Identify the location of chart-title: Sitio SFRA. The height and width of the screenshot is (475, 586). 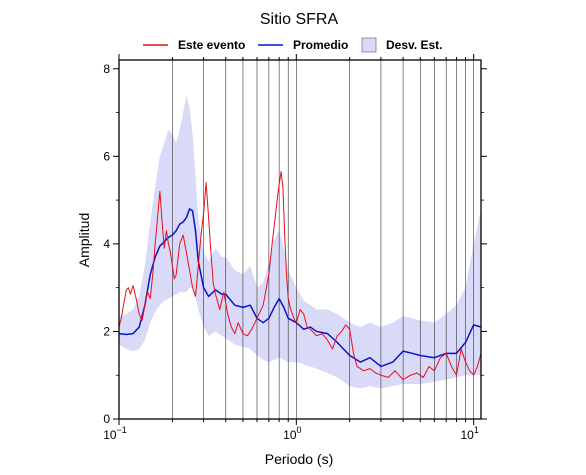
(299, 19).